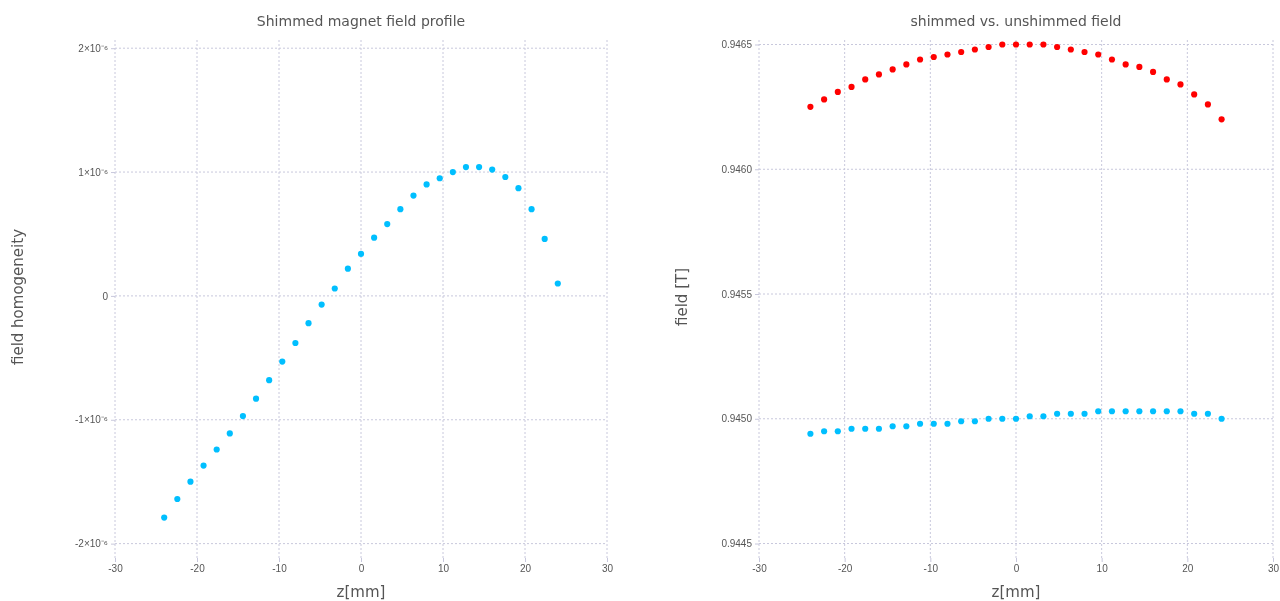  What do you see at coordinates (105, 296) in the screenshot?
I see `y-tick-label: 0` at bounding box center [105, 296].